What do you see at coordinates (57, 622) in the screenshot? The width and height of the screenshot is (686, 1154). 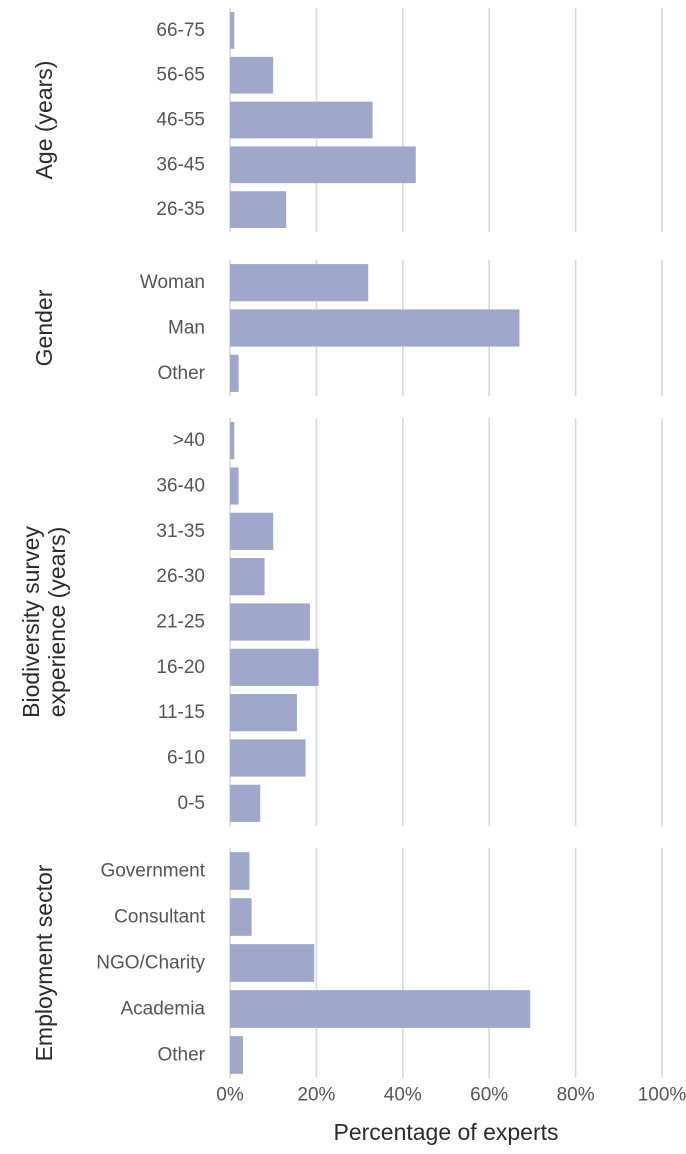 I see `facet-title-line: experience (years)` at bounding box center [57, 622].